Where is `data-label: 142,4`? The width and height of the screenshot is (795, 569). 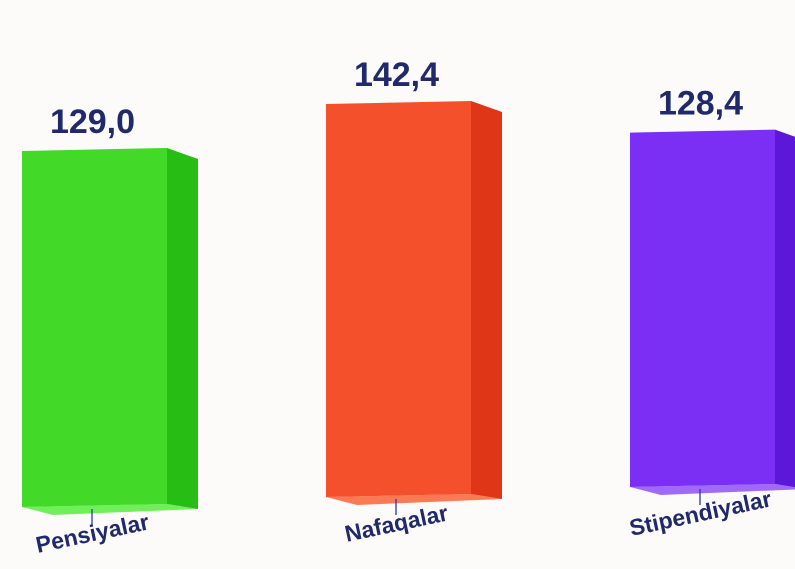
data-label: 142,4 is located at coordinates (396, 75).